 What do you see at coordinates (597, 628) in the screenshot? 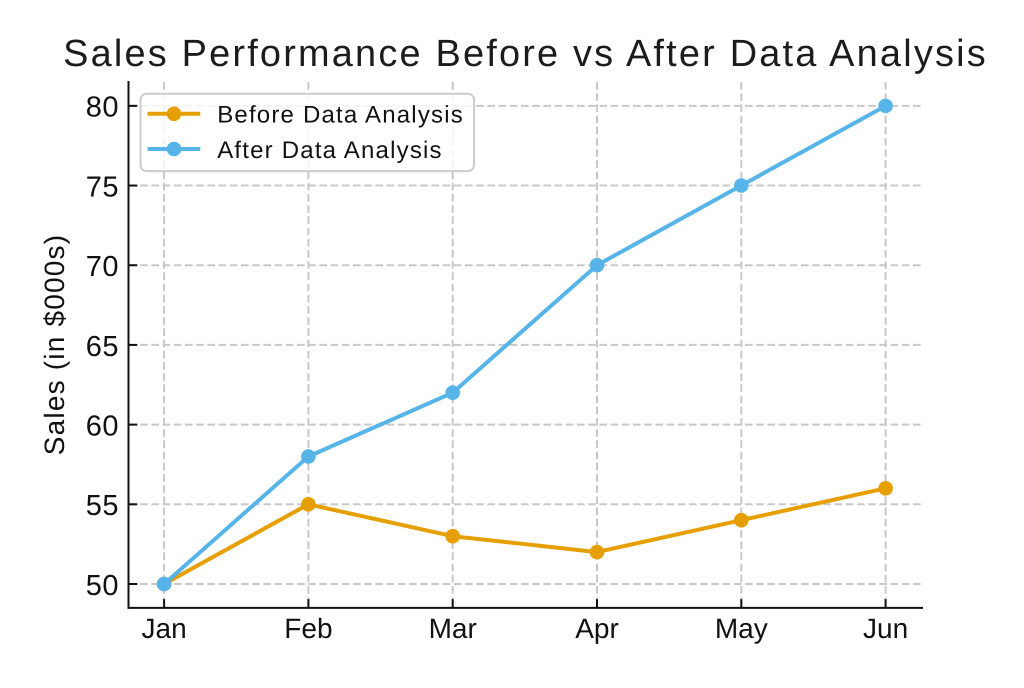
I see `svg-text: Apr` at bounding box center [597, 628].